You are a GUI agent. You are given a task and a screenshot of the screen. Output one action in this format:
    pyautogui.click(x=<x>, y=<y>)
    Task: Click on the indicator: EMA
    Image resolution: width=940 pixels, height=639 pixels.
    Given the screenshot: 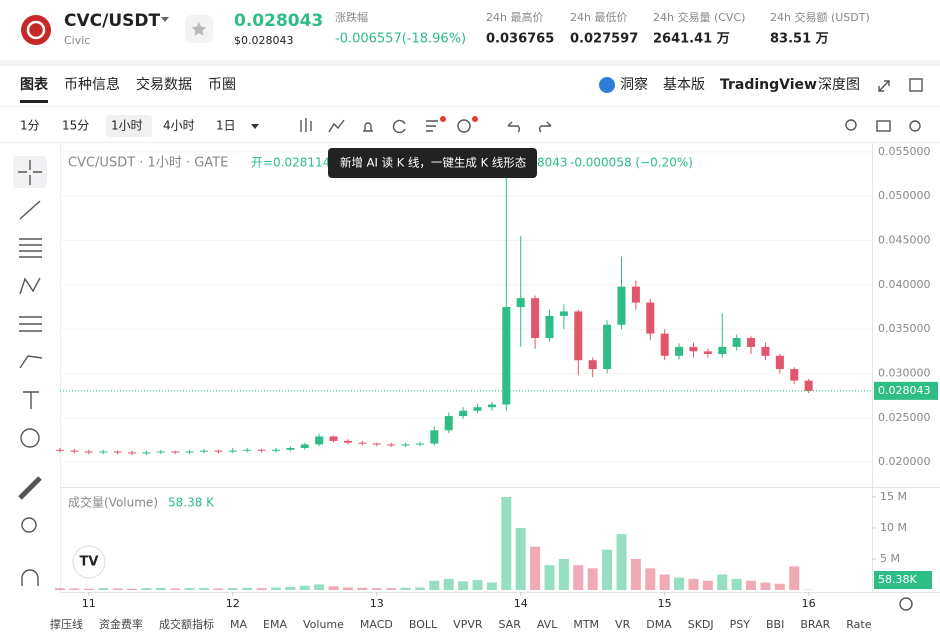 What is the action you would take?
    pyautogui.click(x=275, y=624)
    